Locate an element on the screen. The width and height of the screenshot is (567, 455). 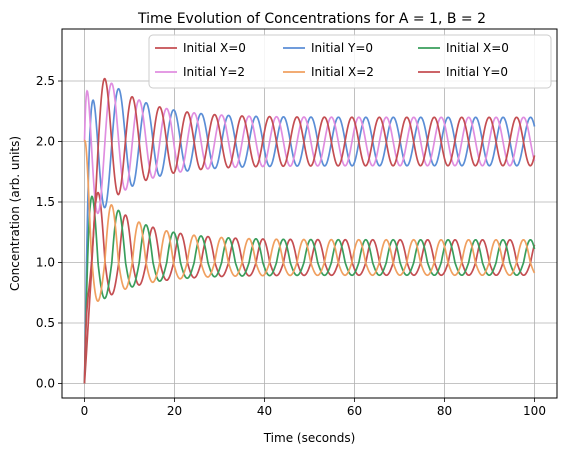
y-tick-label: 0.0 is located at coordinates (45, 383).